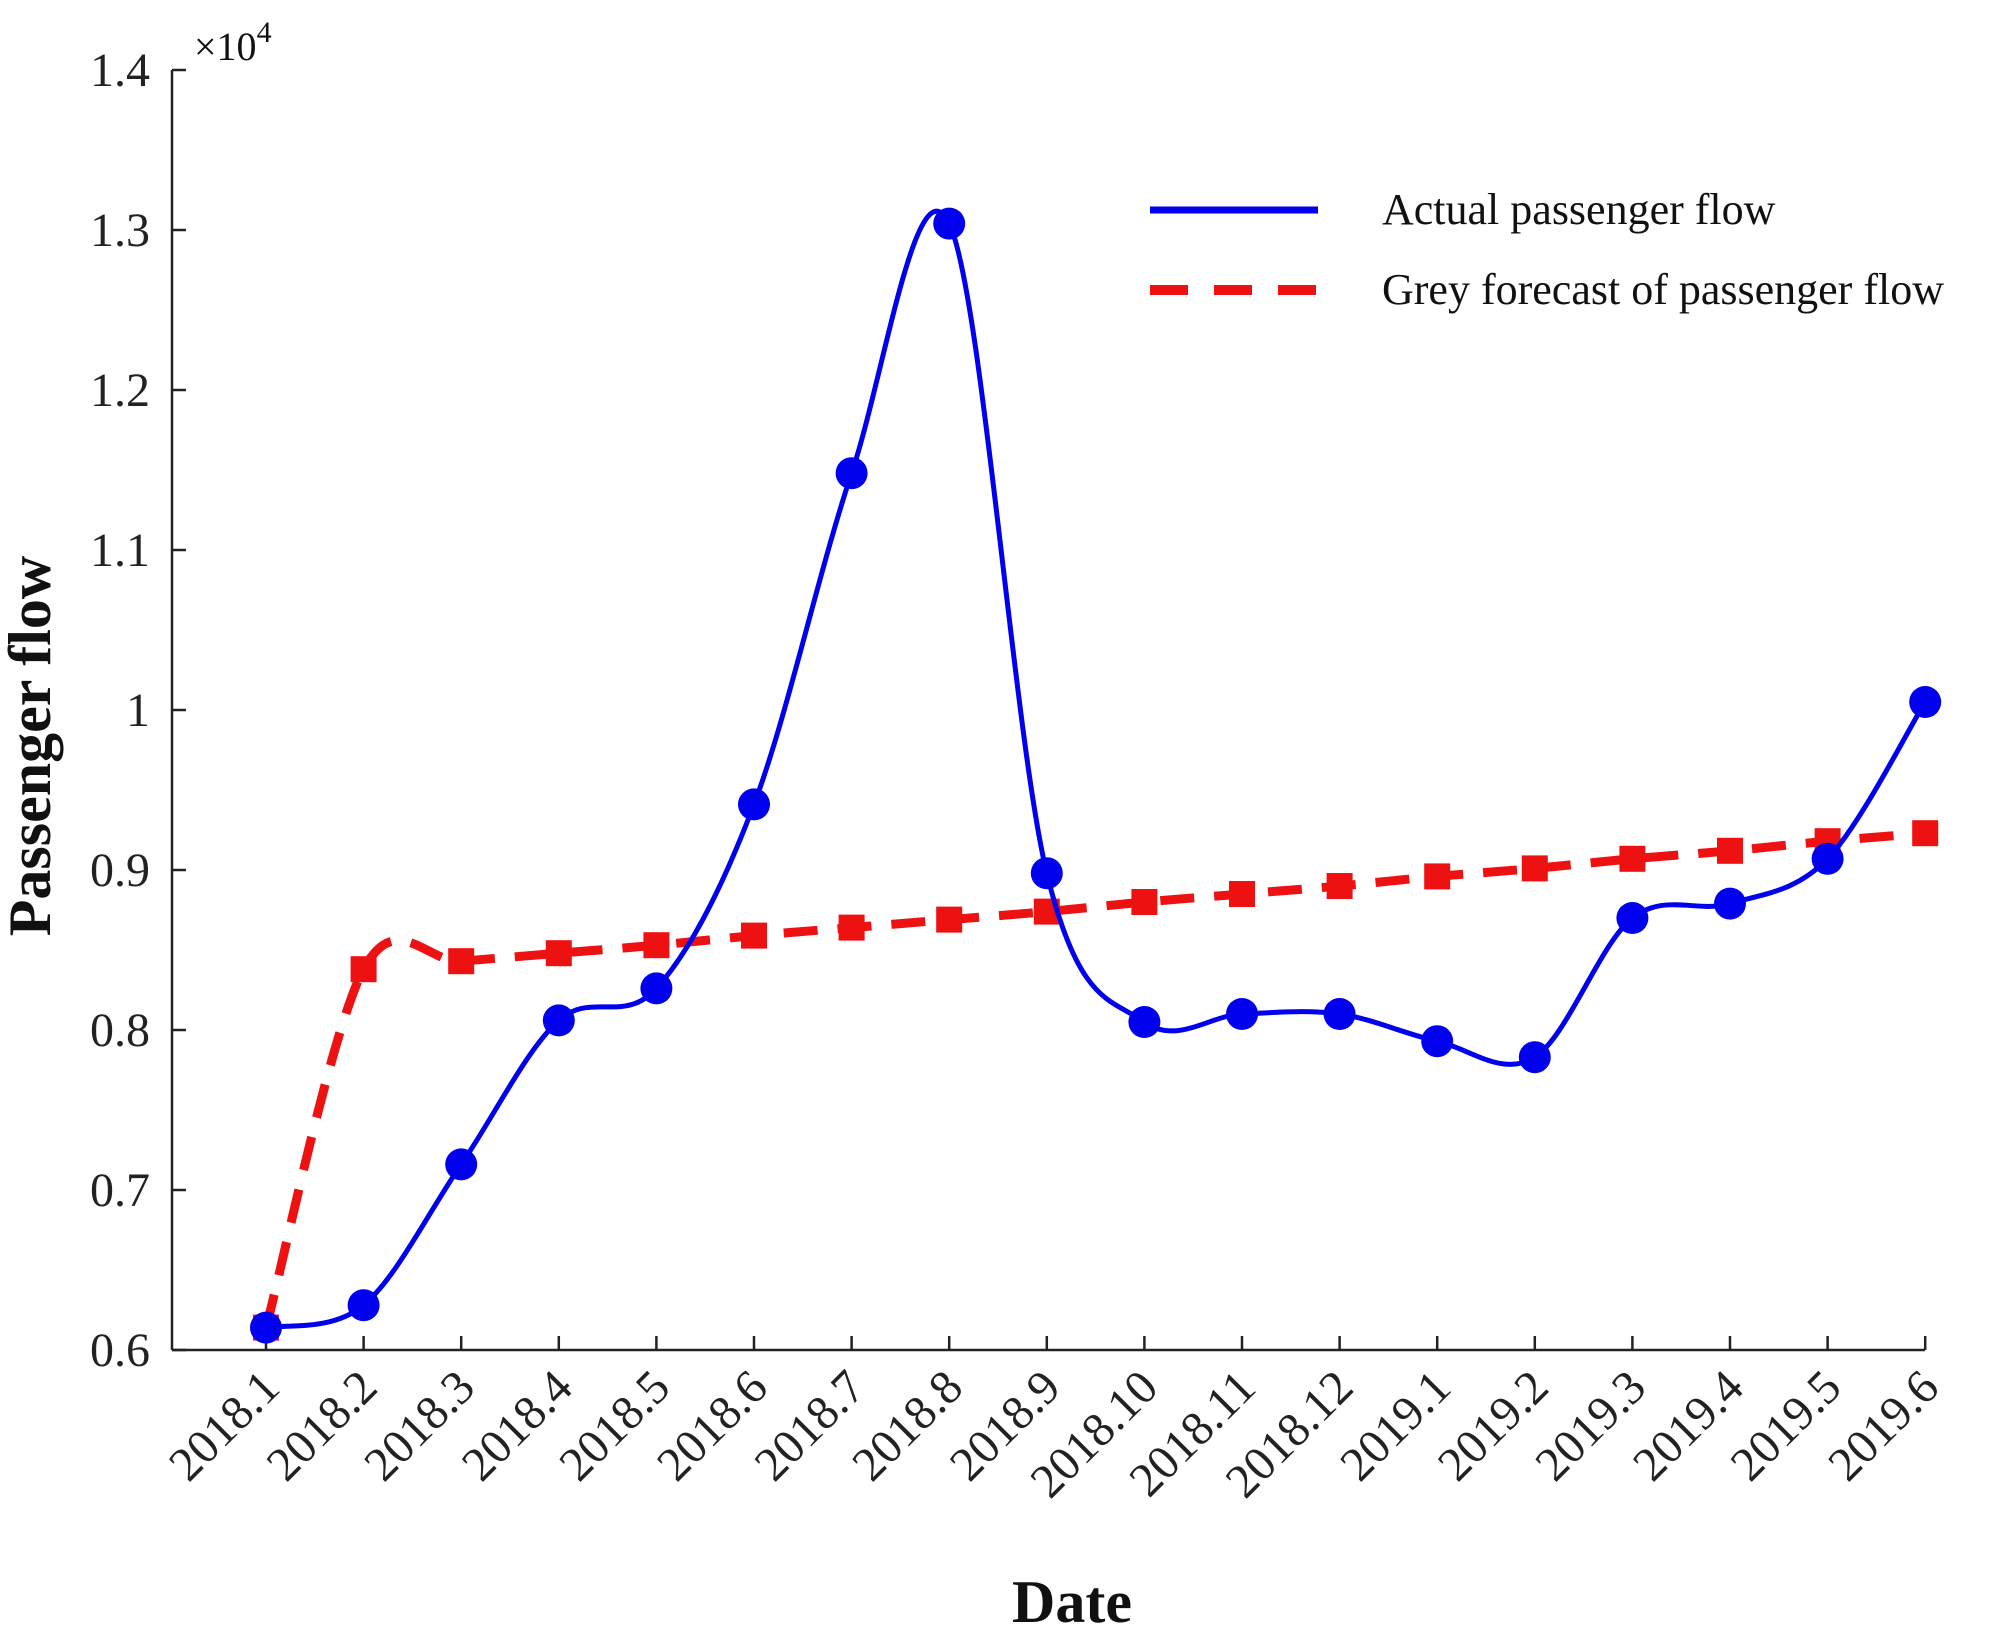 This screenshot has height=1636, width=2008. I want to click on y-multiplier-exponent: 4, so click(264, 32).